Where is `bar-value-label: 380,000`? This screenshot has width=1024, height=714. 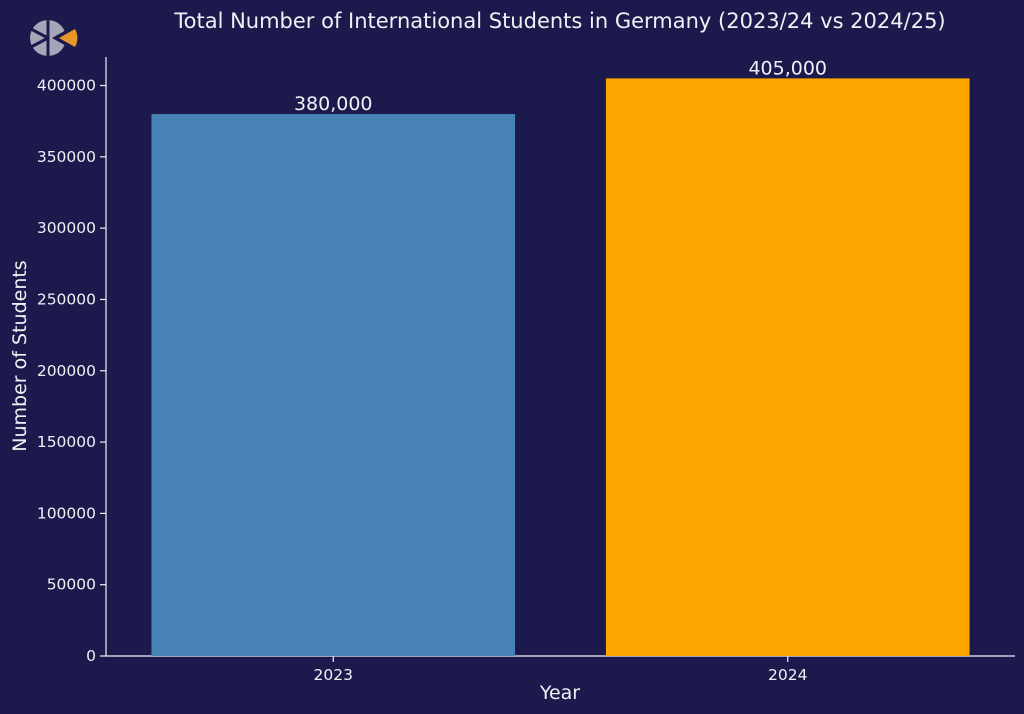
bar-value-label: 380,000 is located at coordinates (333, 104).